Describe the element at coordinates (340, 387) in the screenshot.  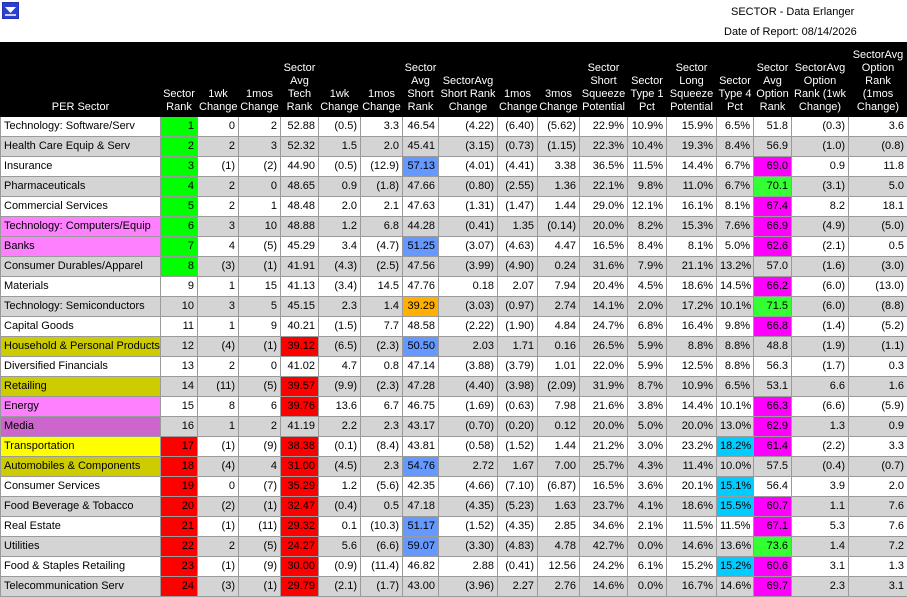
I see `cell: (9.9)` at that location.